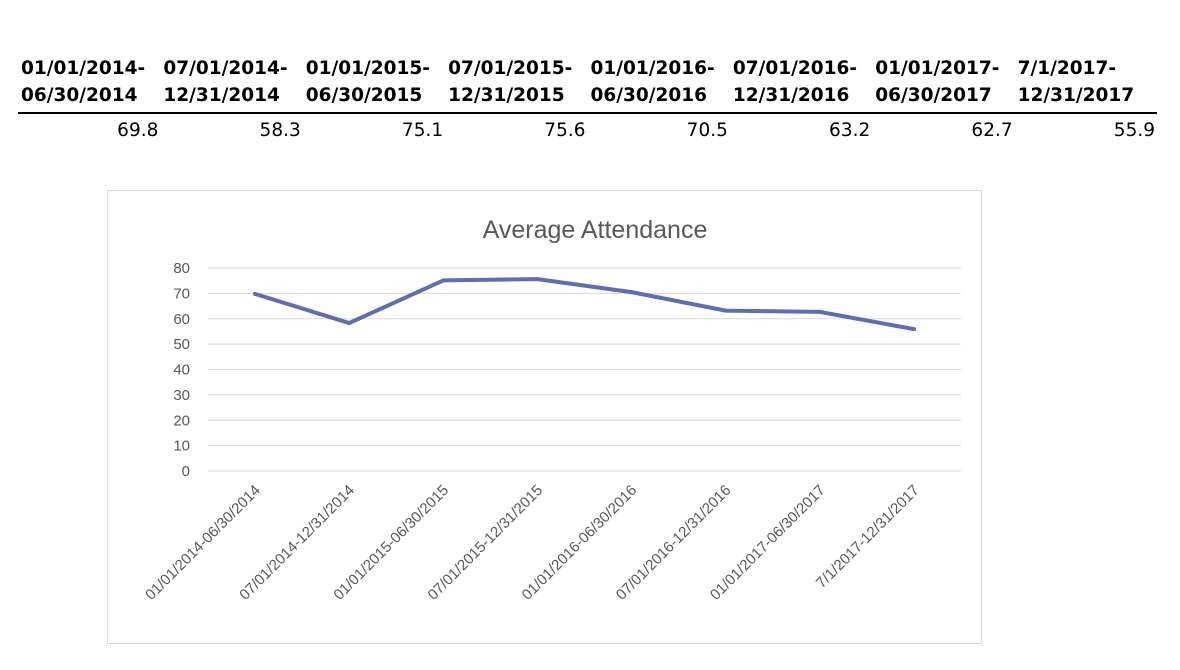 This screenshot has height=670, width=1180. Describe the element at coordinates (79, 95) in the screenshot. I see `header-line: 06/30/2014` at that location.